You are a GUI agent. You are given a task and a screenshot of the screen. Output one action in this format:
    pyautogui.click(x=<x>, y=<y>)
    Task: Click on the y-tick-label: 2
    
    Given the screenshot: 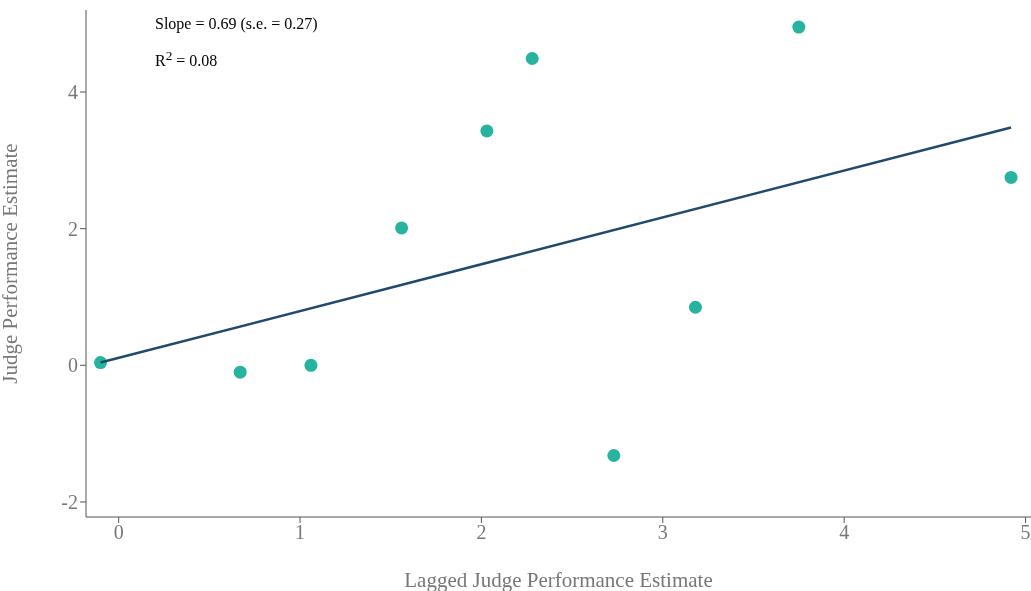 What is the action you would take?
    pyautogui.click(x=73, y=228)
    